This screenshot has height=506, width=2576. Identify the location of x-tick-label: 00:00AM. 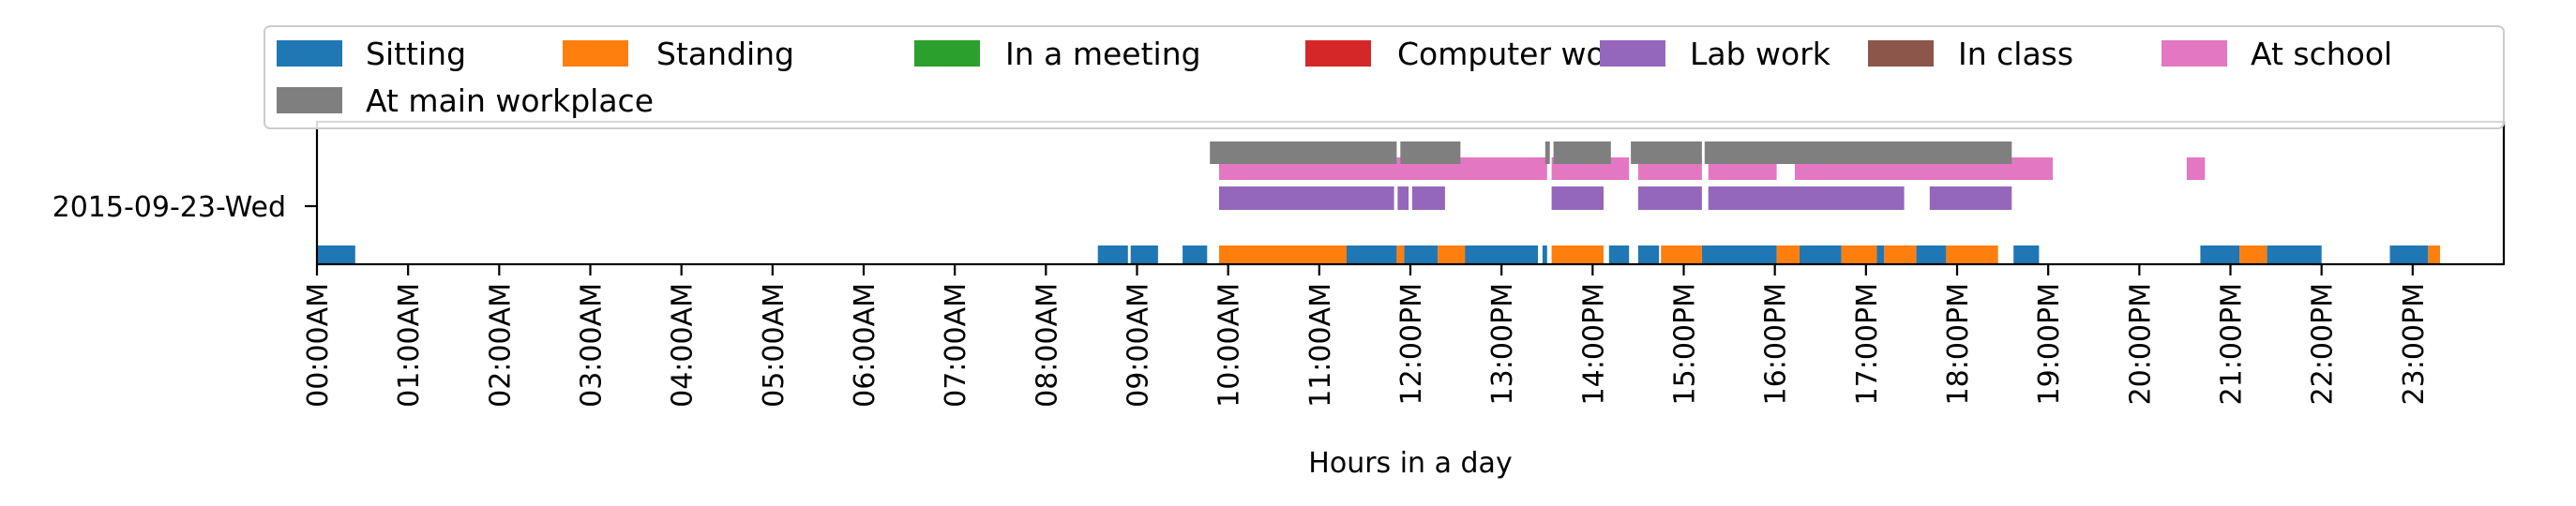
(318, 345).